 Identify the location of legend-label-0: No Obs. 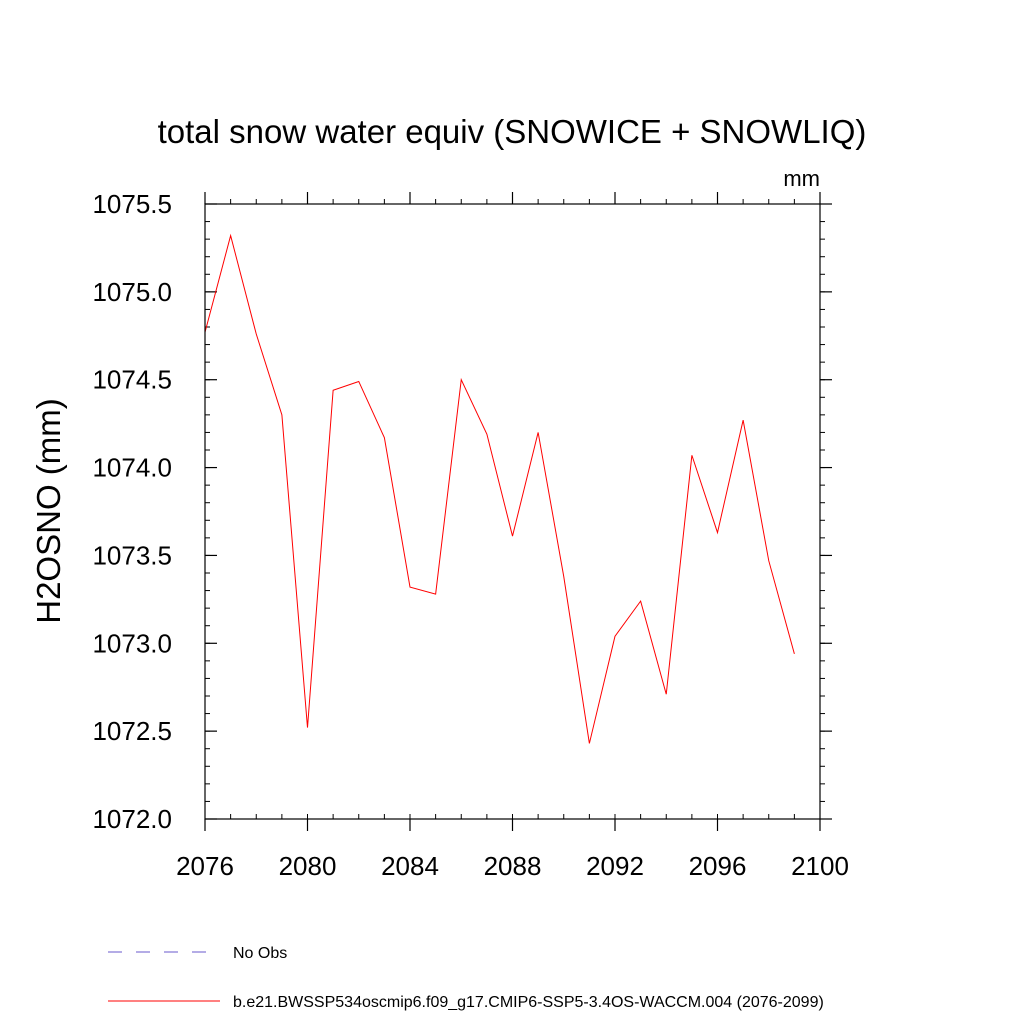
(260, 953).